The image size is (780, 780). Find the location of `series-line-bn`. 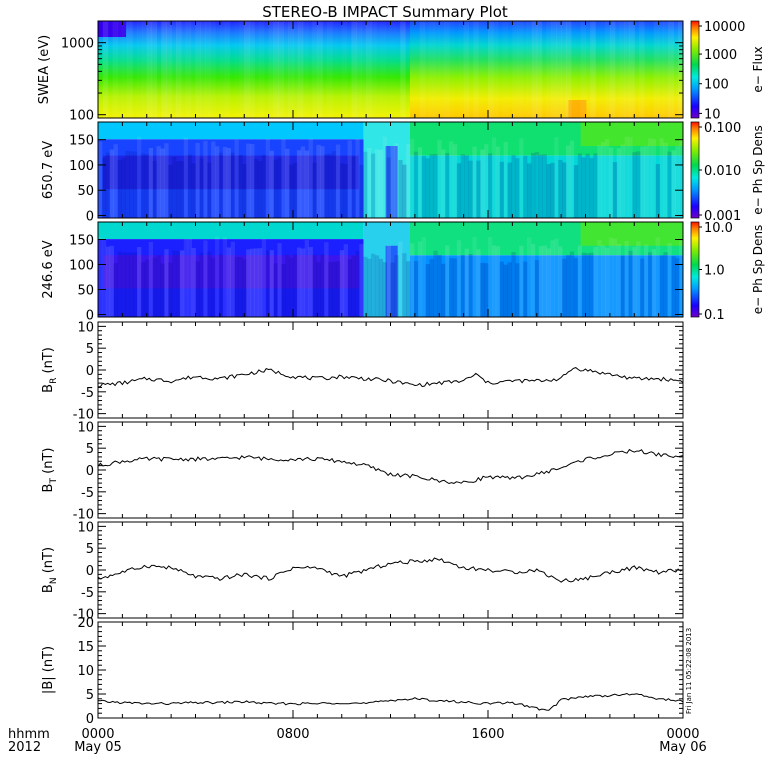

series-line-bn is located at coordinates (390, 570).